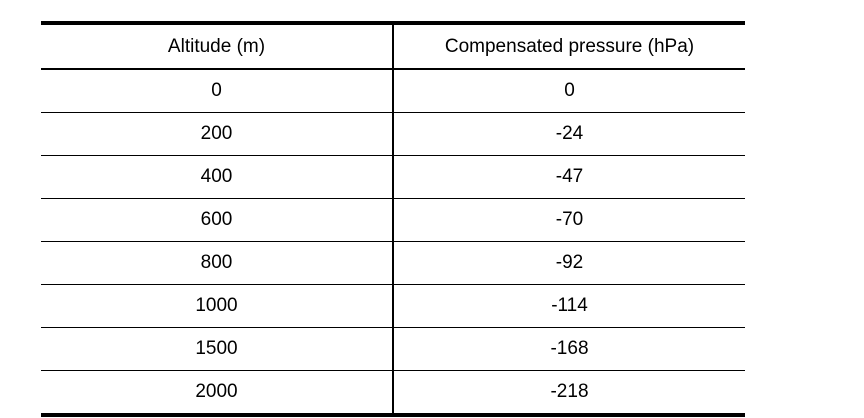  I want to click on pressure-cell: 0, so click(569, 91).